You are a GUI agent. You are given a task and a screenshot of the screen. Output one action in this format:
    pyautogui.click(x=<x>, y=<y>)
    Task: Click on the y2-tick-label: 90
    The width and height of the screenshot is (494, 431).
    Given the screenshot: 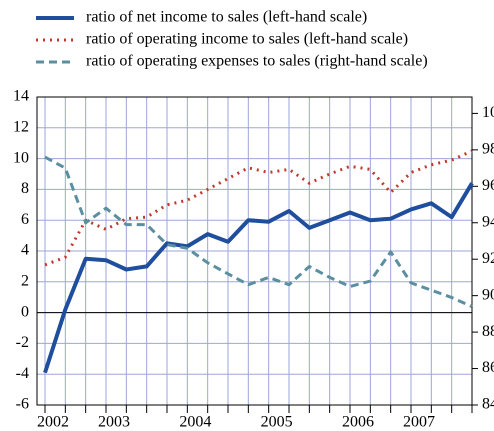 What is the action you would take?
    pyautogui.click(x=488, y=294)
    